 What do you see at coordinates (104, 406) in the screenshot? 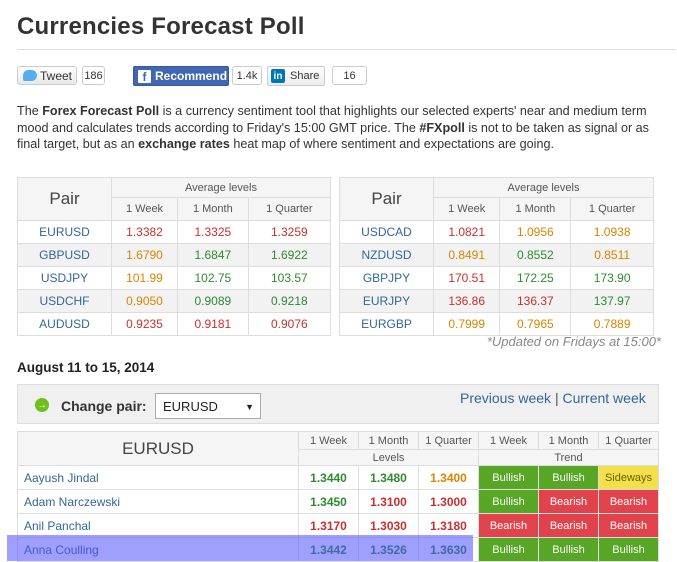
I see `change-pair-label: Change pair:` at bounding box center [104, 406].